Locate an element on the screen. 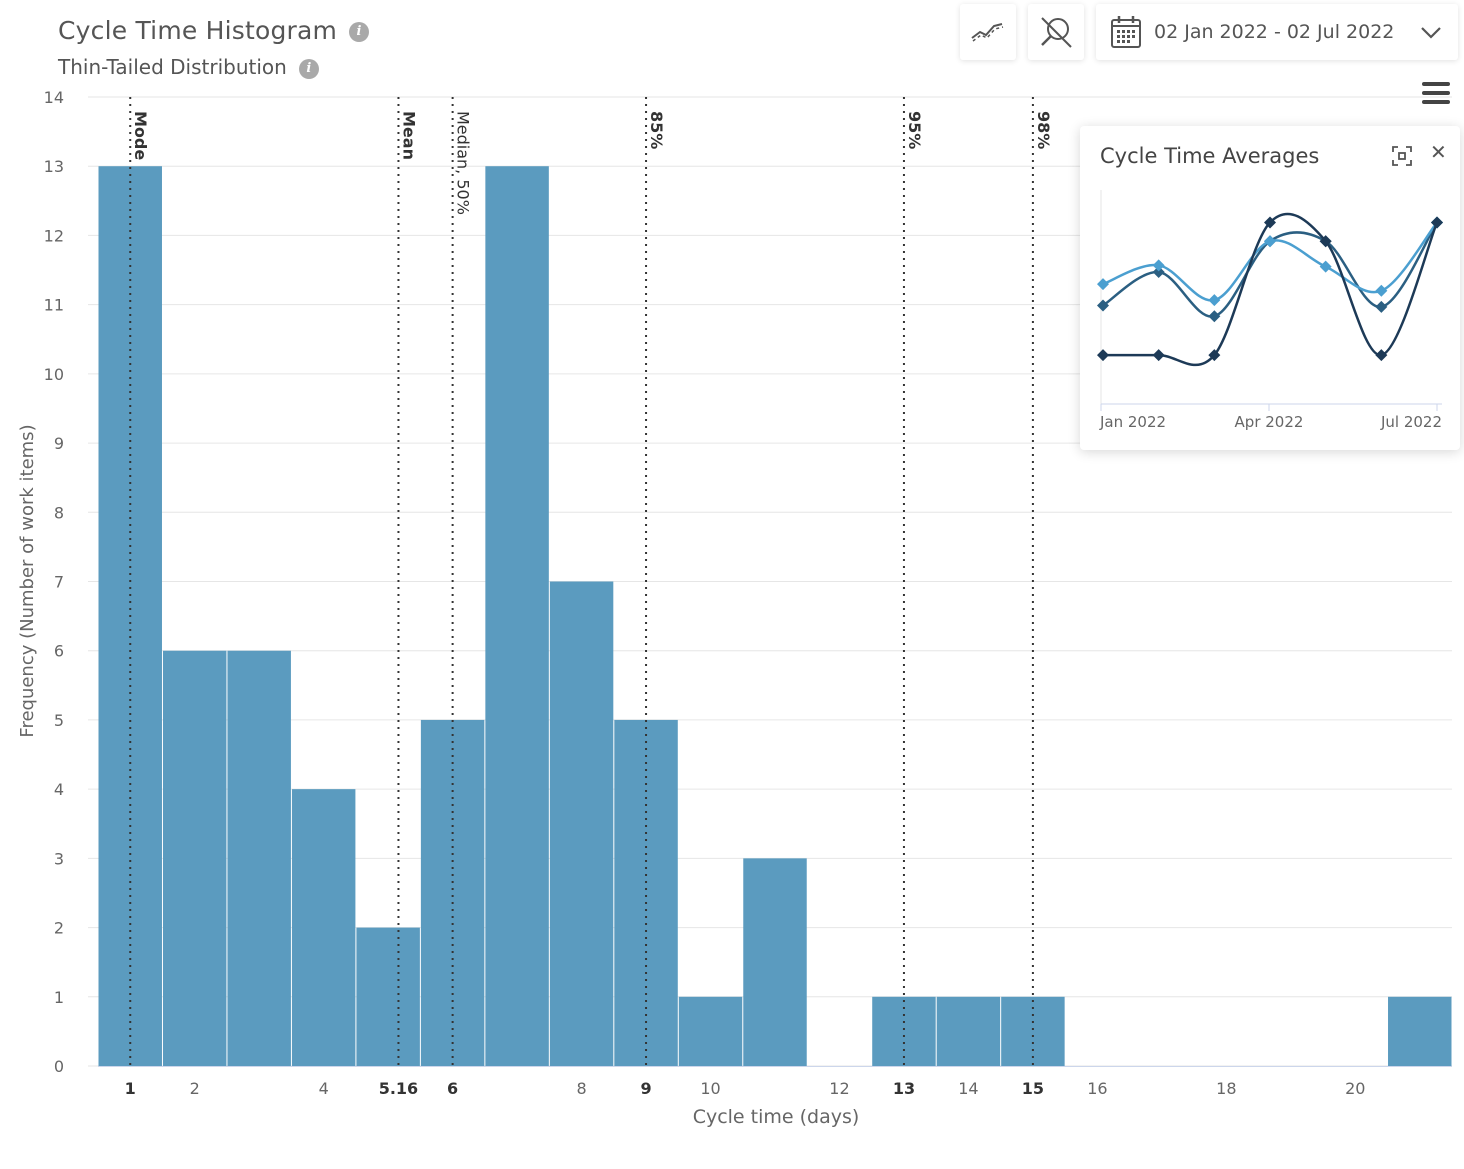 Image resolution: width=1464 pixels, height=1169 pixels. mini-x-tick-label: Jul 2022 is located at coordinates (1411, 422).